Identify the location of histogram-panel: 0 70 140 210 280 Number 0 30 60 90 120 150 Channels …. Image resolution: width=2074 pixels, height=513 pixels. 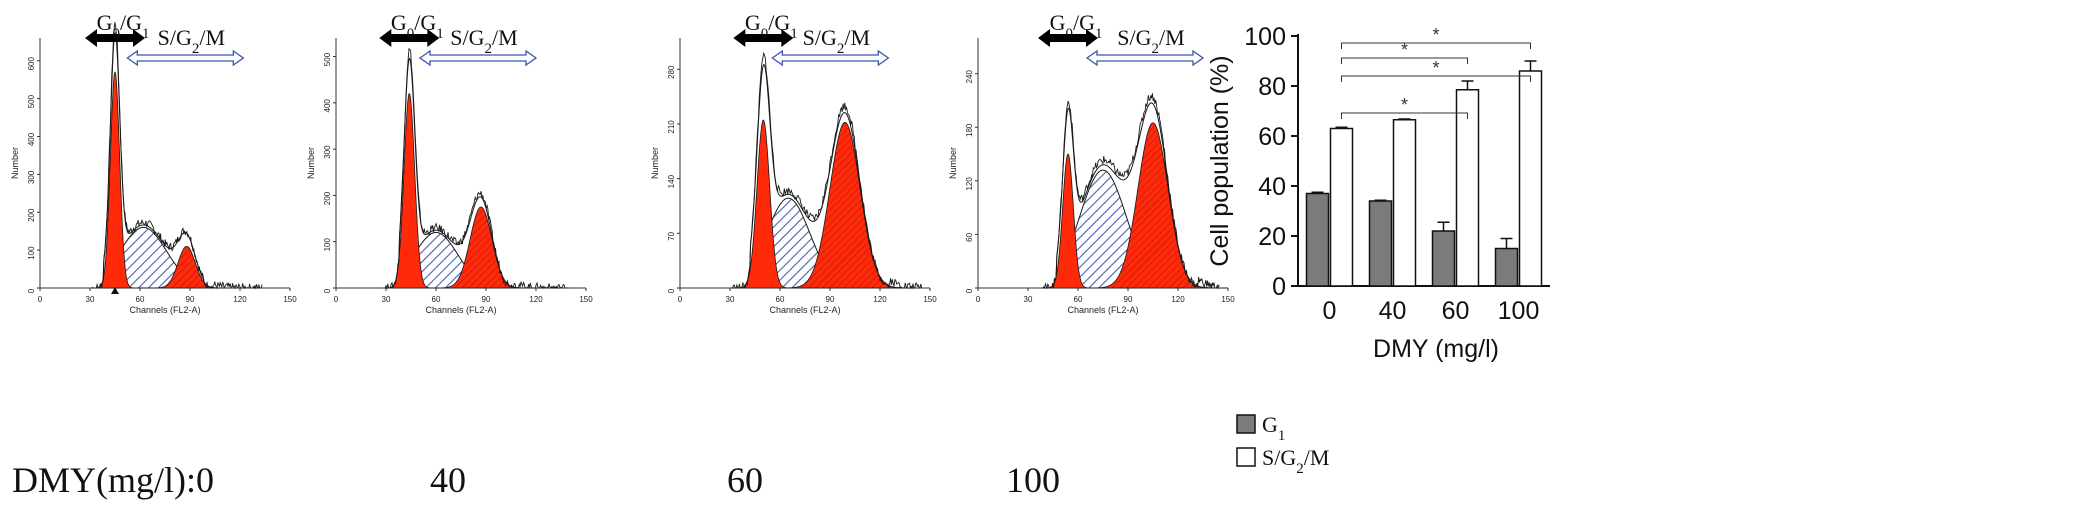
(793, 162).